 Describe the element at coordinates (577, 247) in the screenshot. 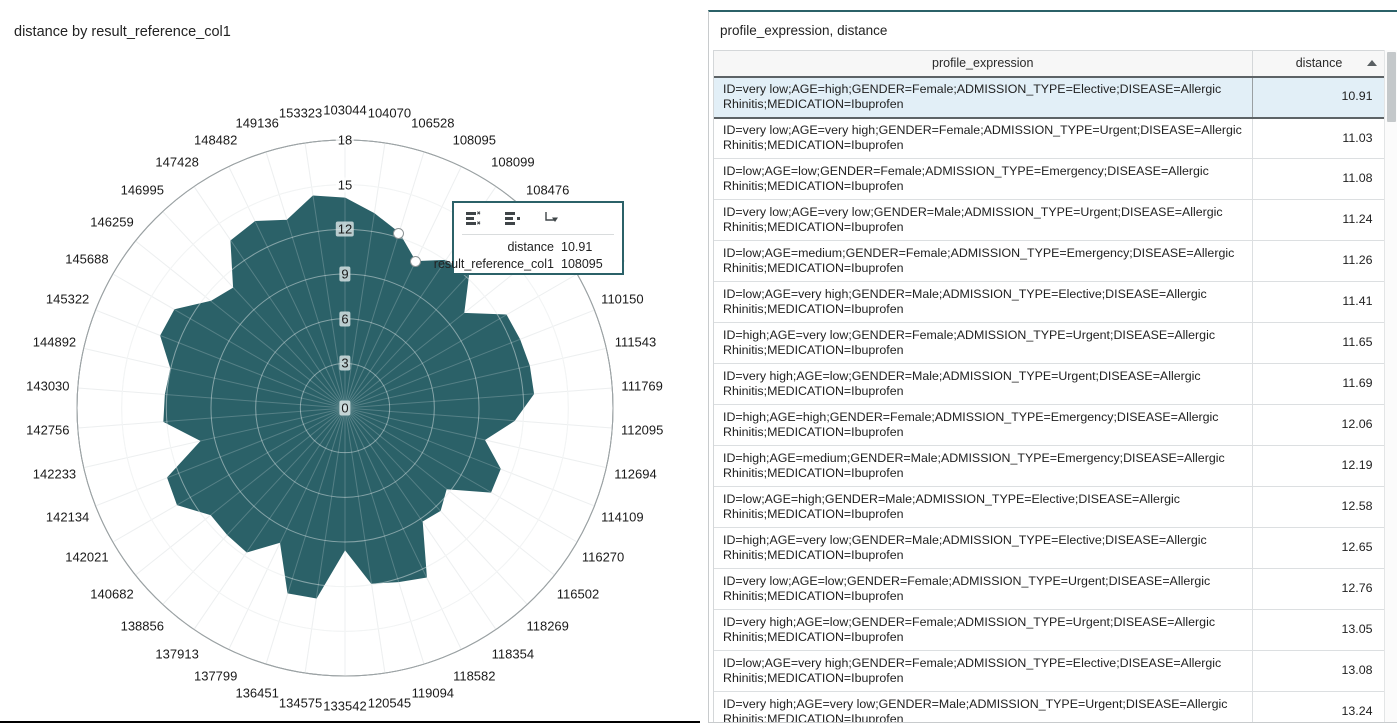

I see `tooltip-value-distance: 10.91` at that location.